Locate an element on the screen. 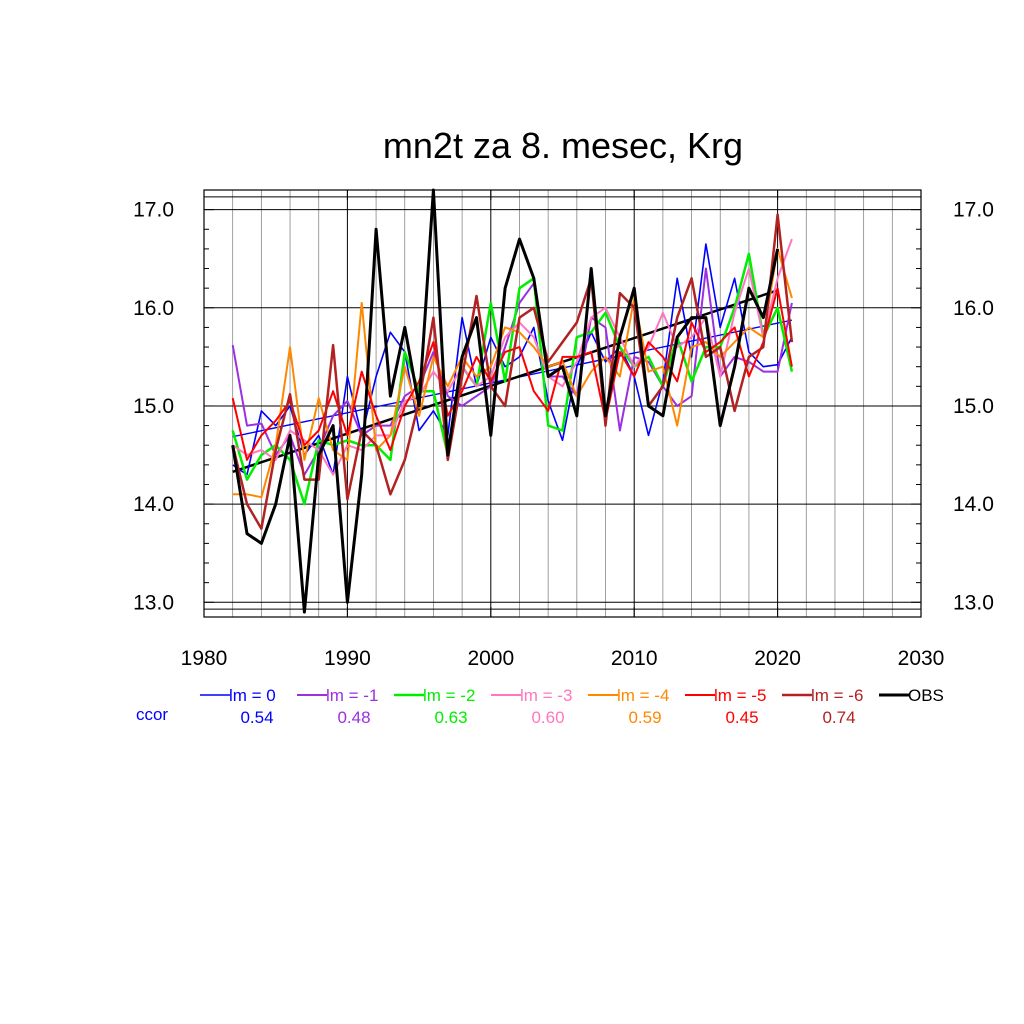  y-tick-label-right: 17.0 is located at coordinates (973, 210).